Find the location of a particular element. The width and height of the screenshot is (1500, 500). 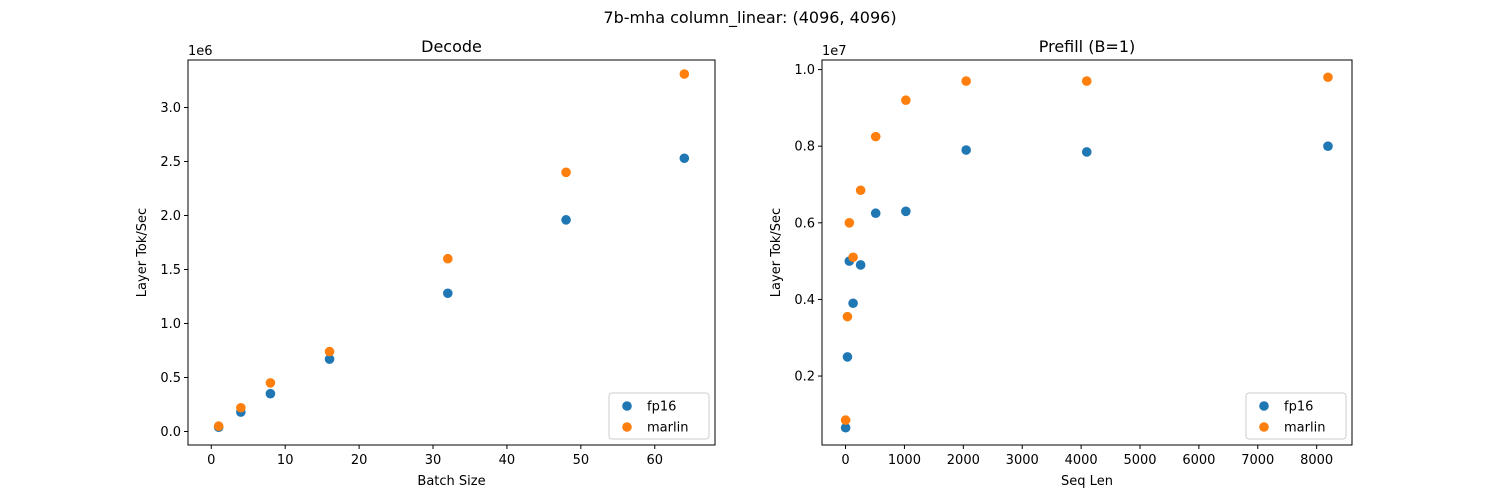

x-tick-label: 8000 is located at coordinates (1316, 460).